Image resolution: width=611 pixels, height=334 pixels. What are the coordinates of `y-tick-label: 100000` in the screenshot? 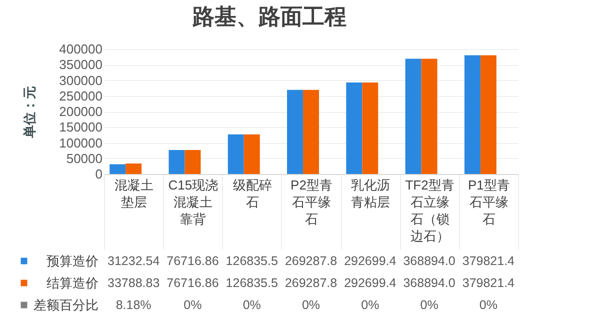 It's located at (80, 142).